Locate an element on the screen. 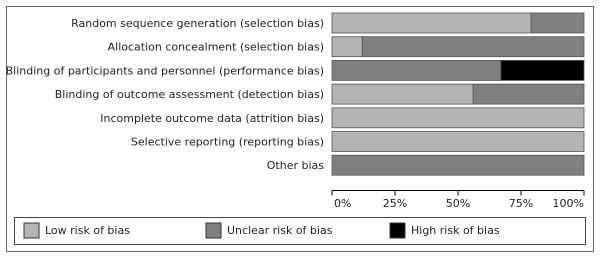  legend-label: High risk of bias is located at coordinates (455, 230).